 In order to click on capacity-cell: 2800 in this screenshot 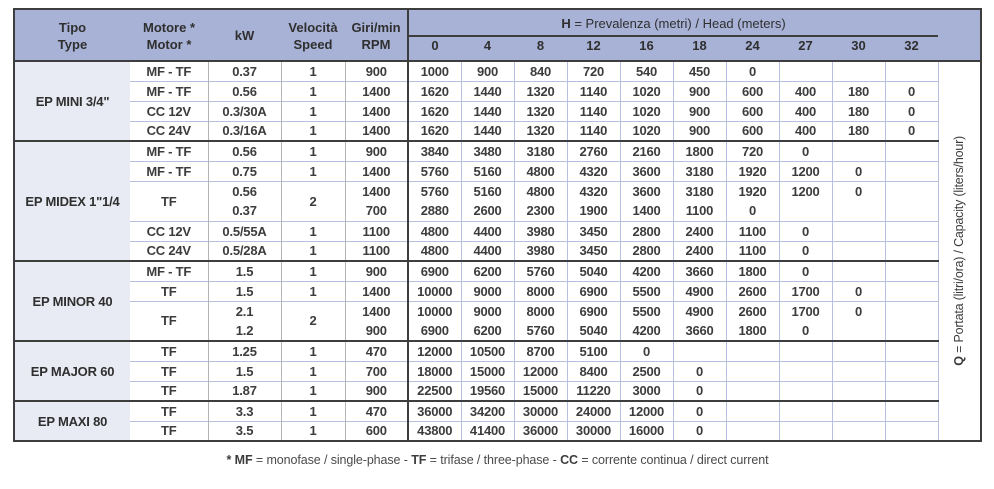, I will do `click(646, 250)`.